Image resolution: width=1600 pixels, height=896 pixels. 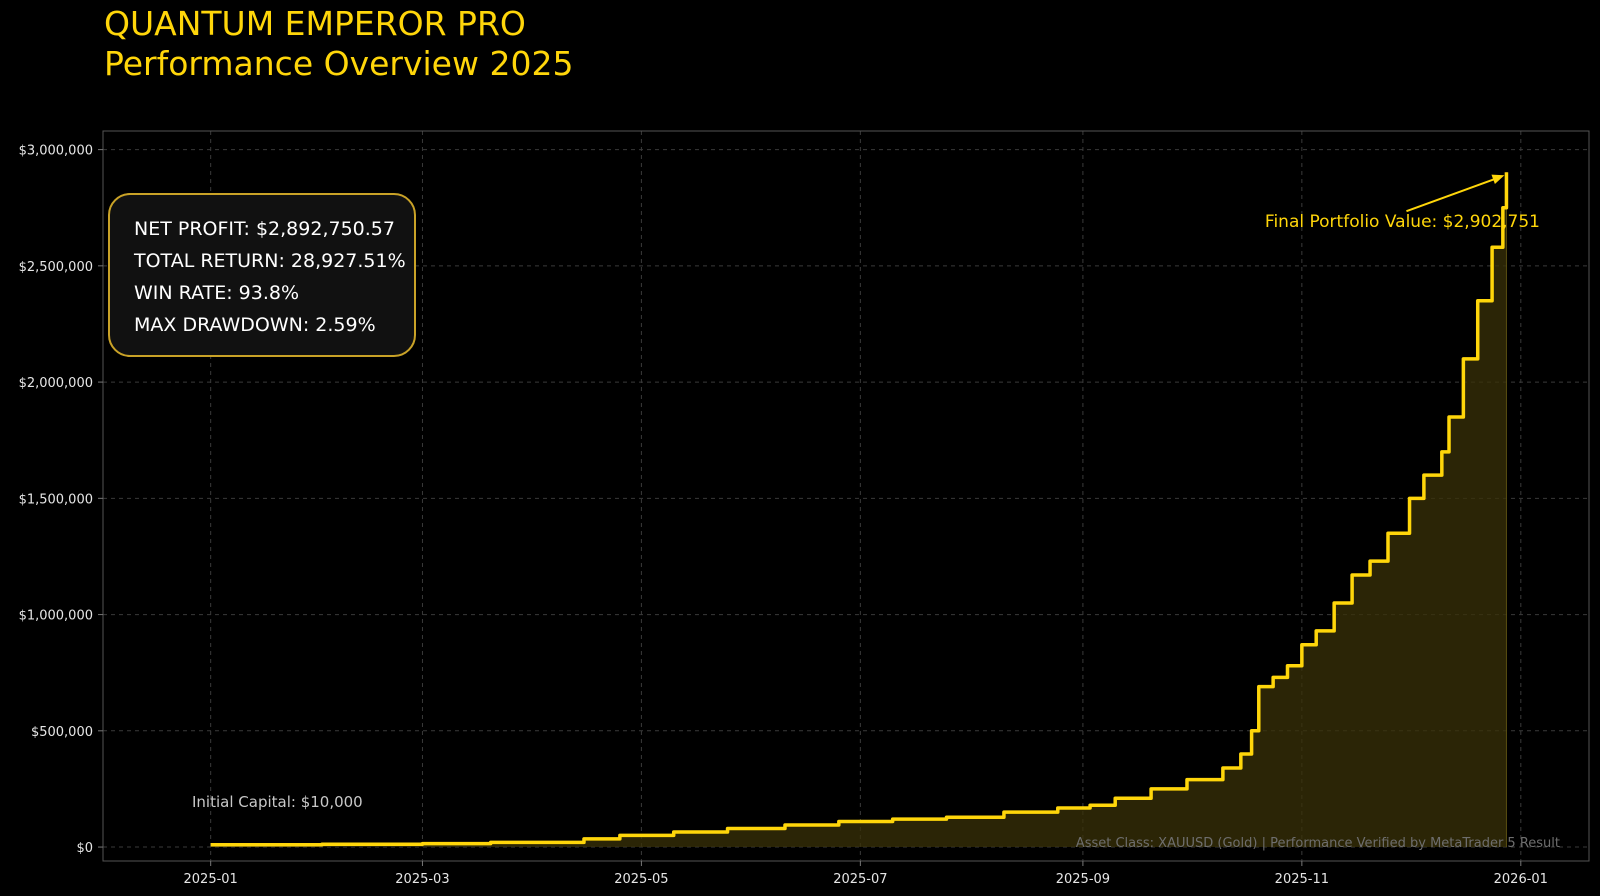 I want to click on x-tick-label: 2025-09, so click(x=1083, y=879).